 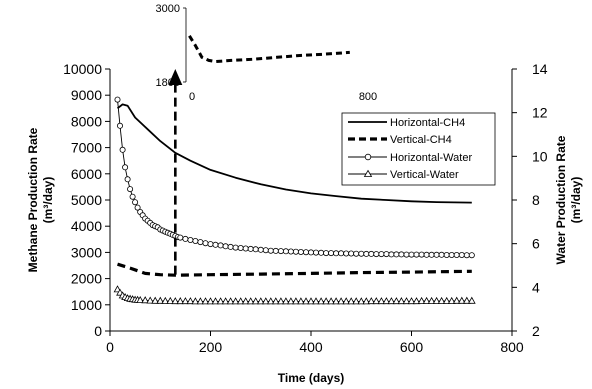 What do you see at coordinates (294, 295) in the screenshot?
I see `series-line-vertical-water` at bounding box center [294, 295].